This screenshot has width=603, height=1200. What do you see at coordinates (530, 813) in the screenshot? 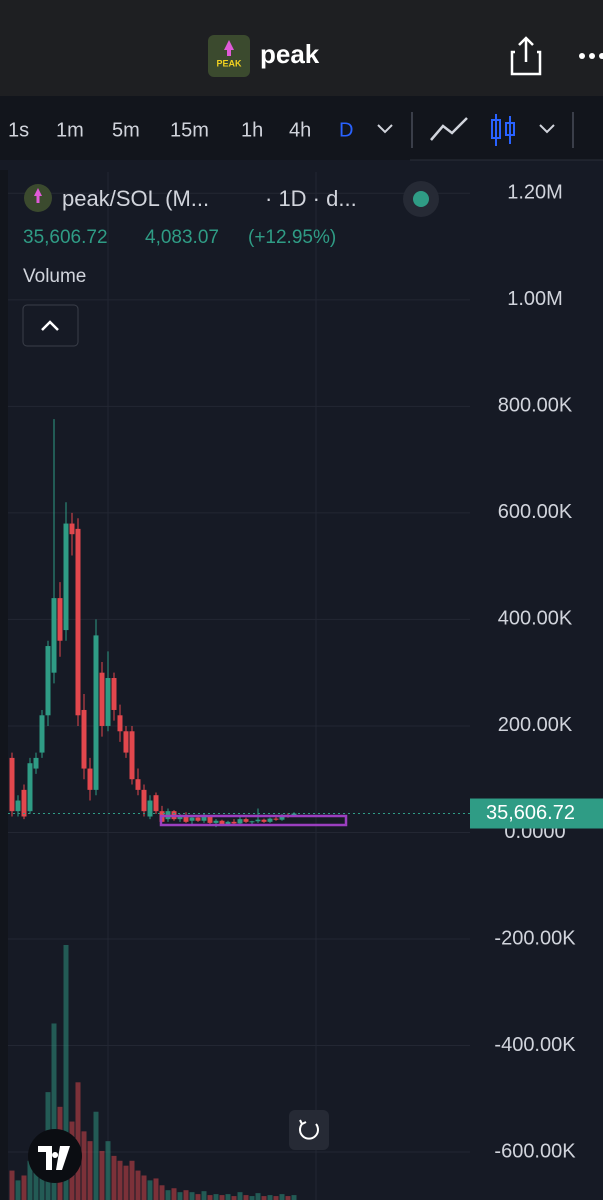
I see `last-price-label: 35,606.72` at bounding box center [530, 813].